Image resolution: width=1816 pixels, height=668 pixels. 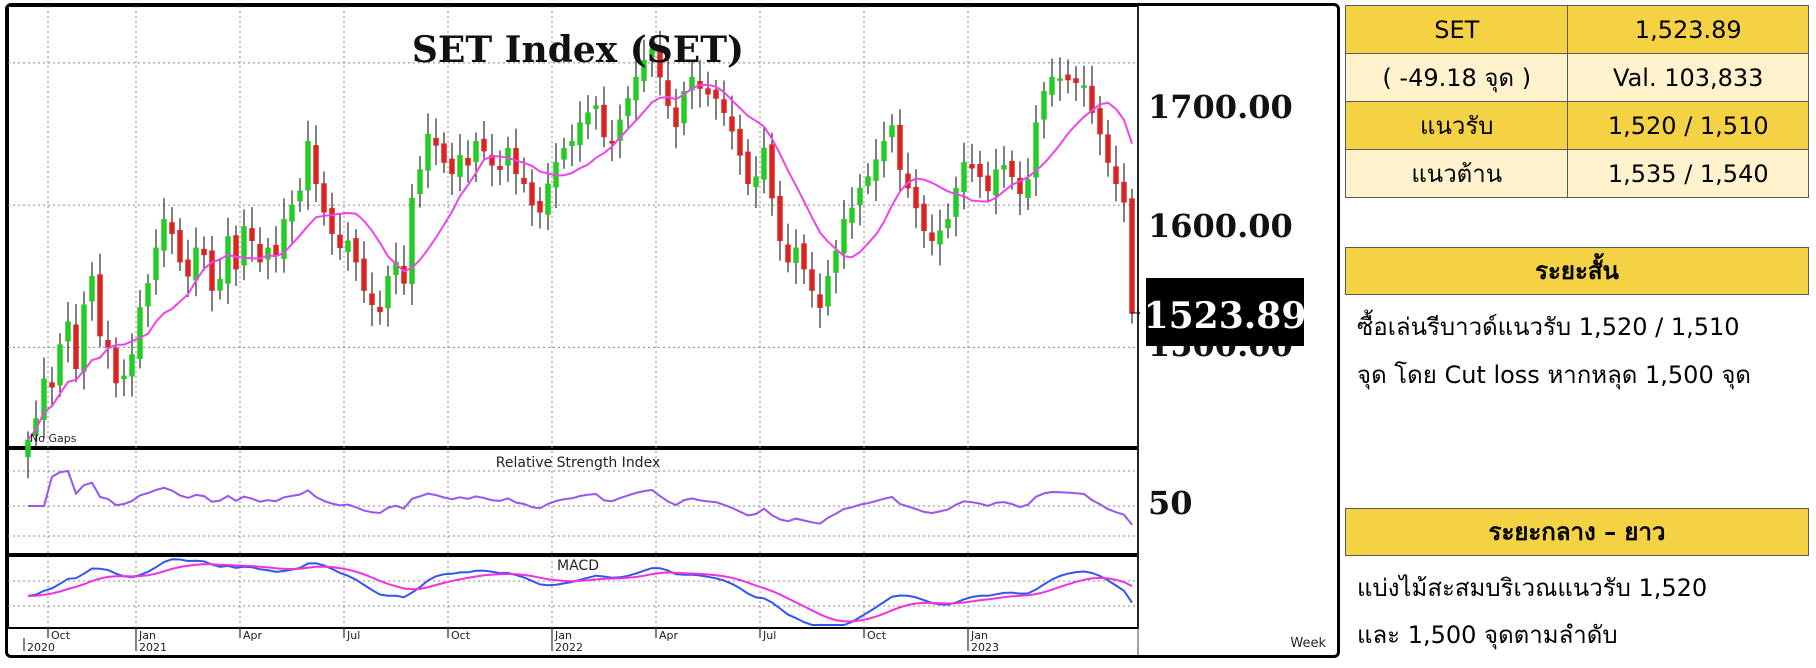 What do you see at coordinates (253, 635) in the screenshot?
I see `x-tick-label: Apr` at bounding box center [253, 635].